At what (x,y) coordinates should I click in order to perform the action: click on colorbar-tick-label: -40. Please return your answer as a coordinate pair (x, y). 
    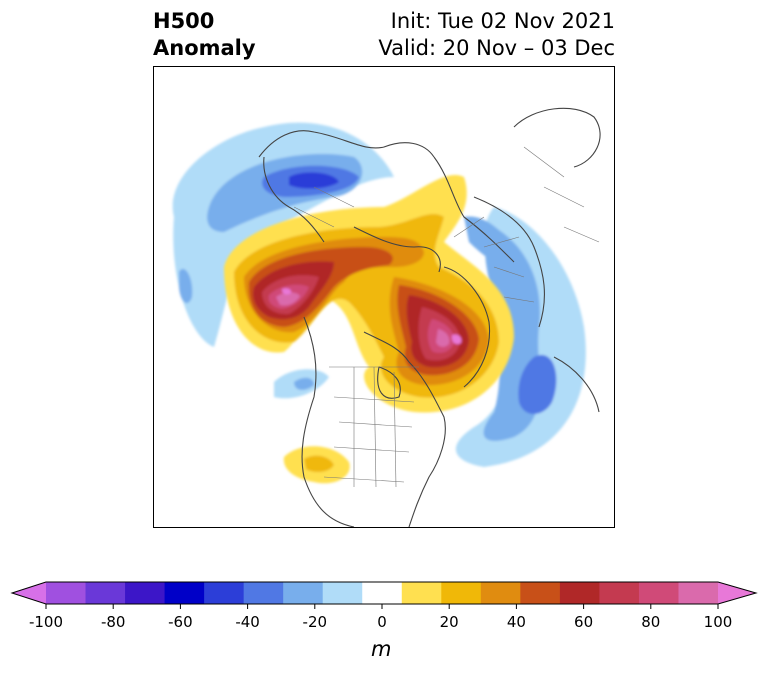
    Looking at the image, I should click on (247, 622).